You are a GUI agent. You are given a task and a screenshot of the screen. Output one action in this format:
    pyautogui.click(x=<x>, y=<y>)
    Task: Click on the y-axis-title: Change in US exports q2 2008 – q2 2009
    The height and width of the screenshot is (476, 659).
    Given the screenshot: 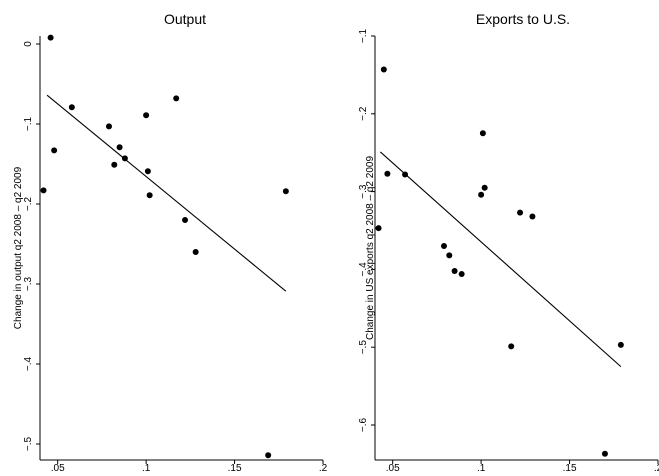 What is the action you would take?
    pyautogui.click(x=370, y=248)
    